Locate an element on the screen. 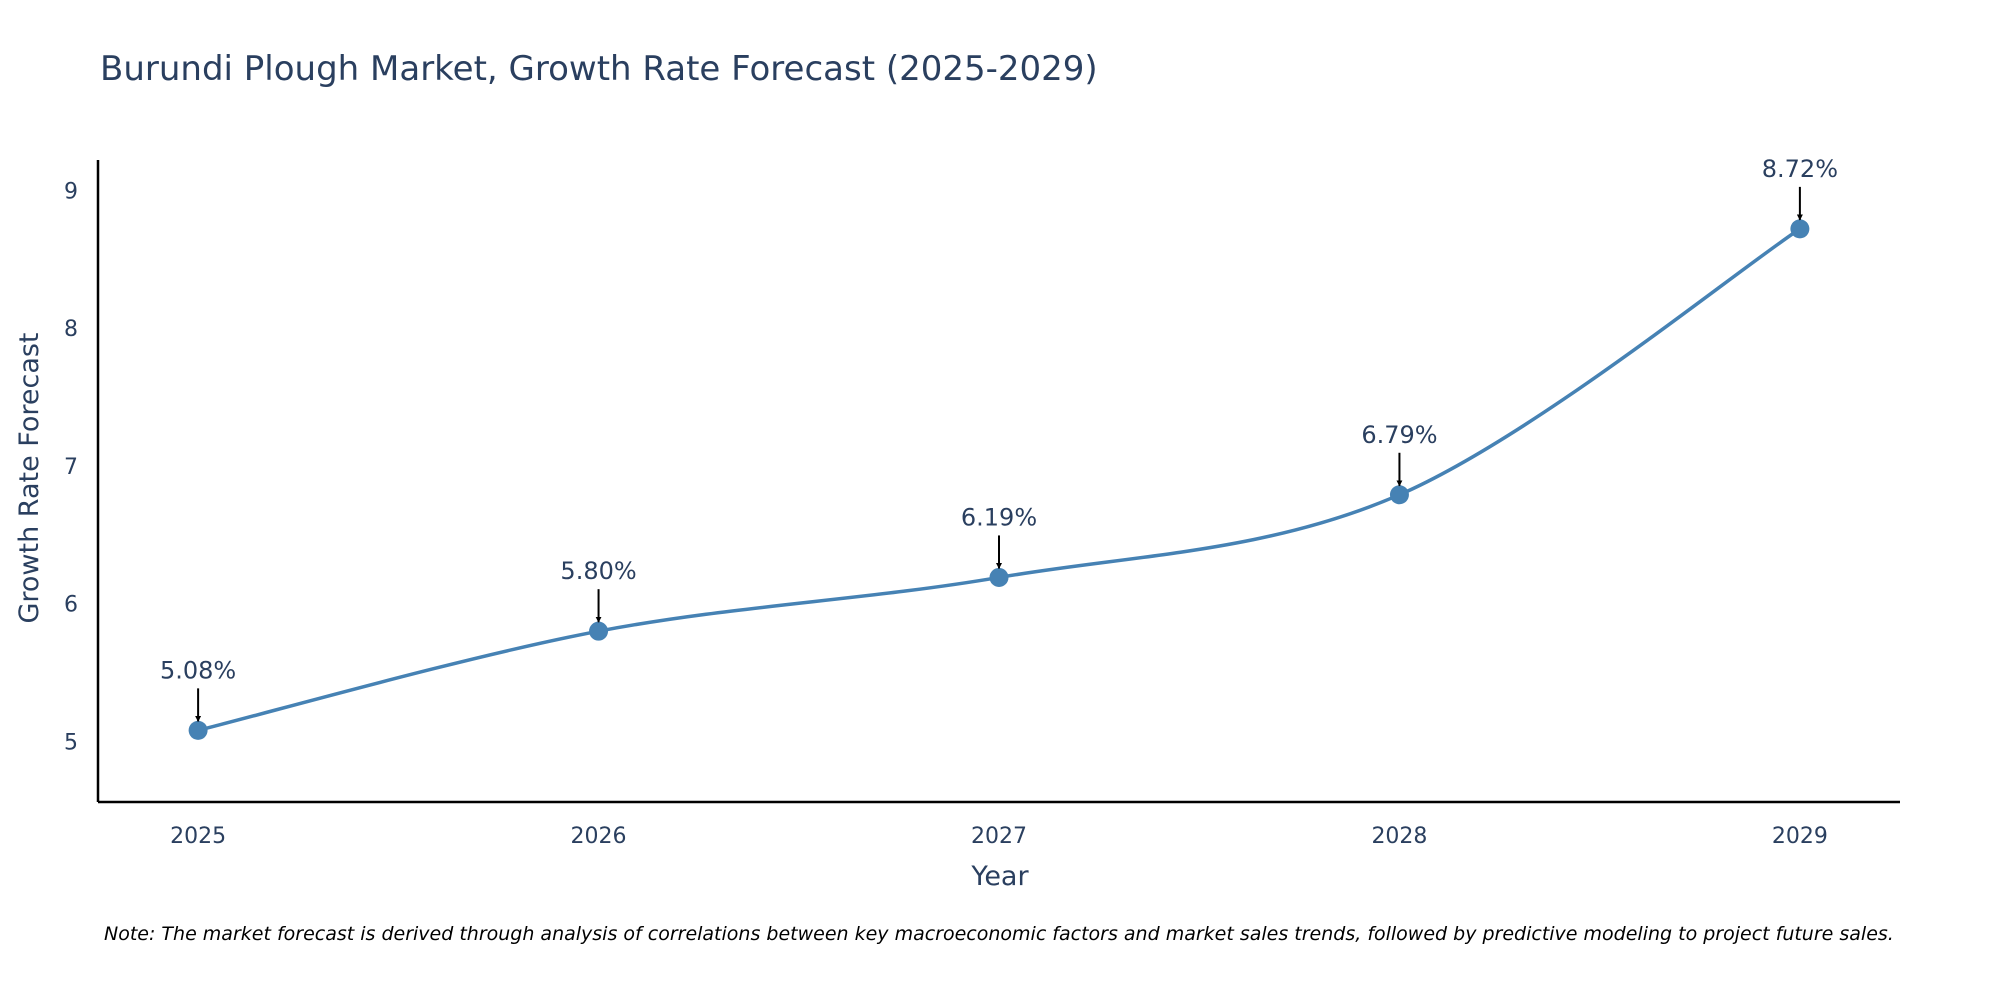  y-tick-label: 6 is located at coordinates (71, 605).